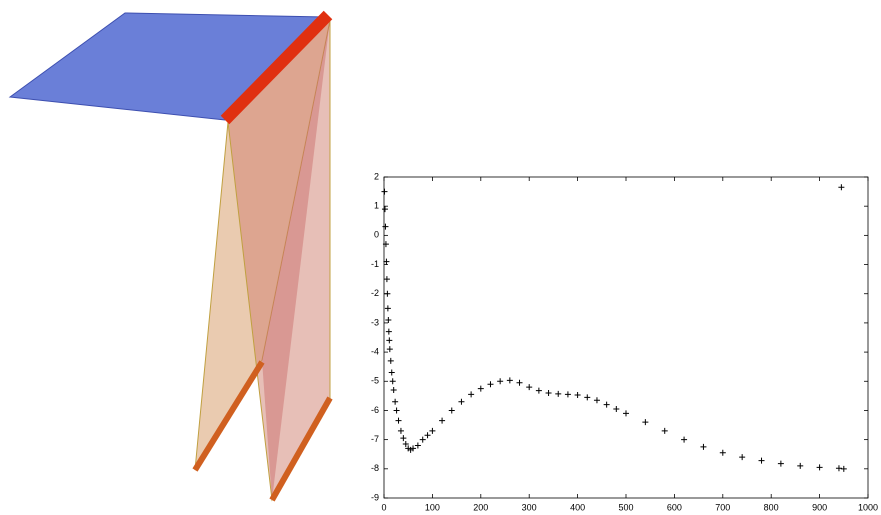 This screenshot has width=881, height=515. I want to click on x-tick-label: 200, so click(480, 507).